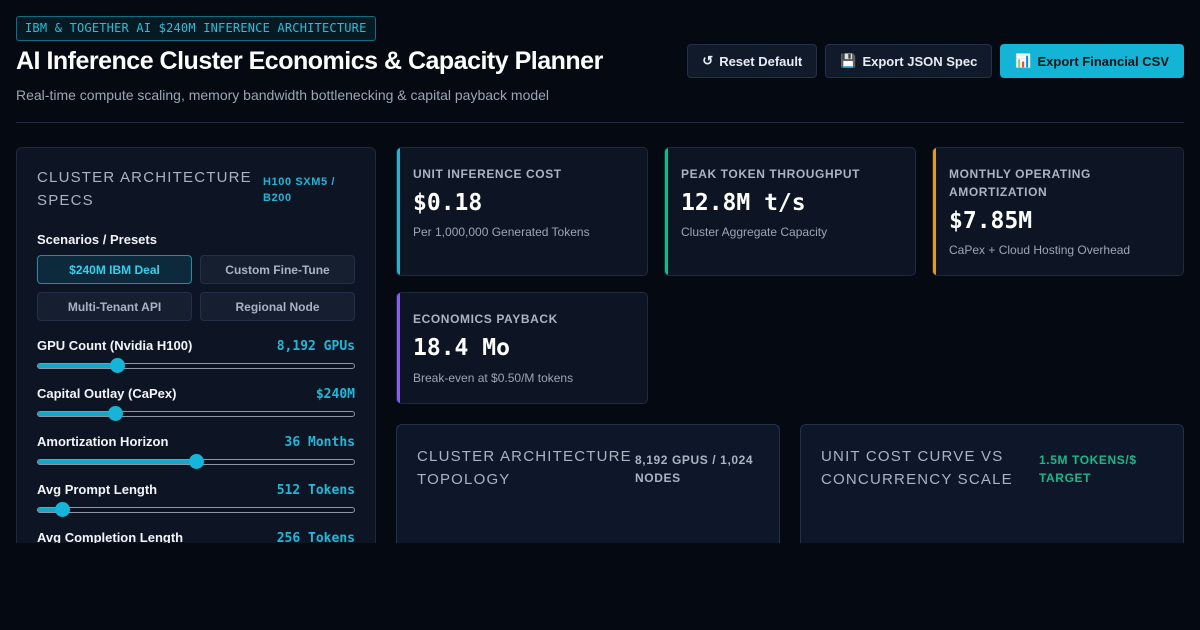  What do you see at coordinates (485, 319) in the screenshot?
I see `kpi-payback-label: ECONOMICS PAYBACK` at bounding box center [485, 319].